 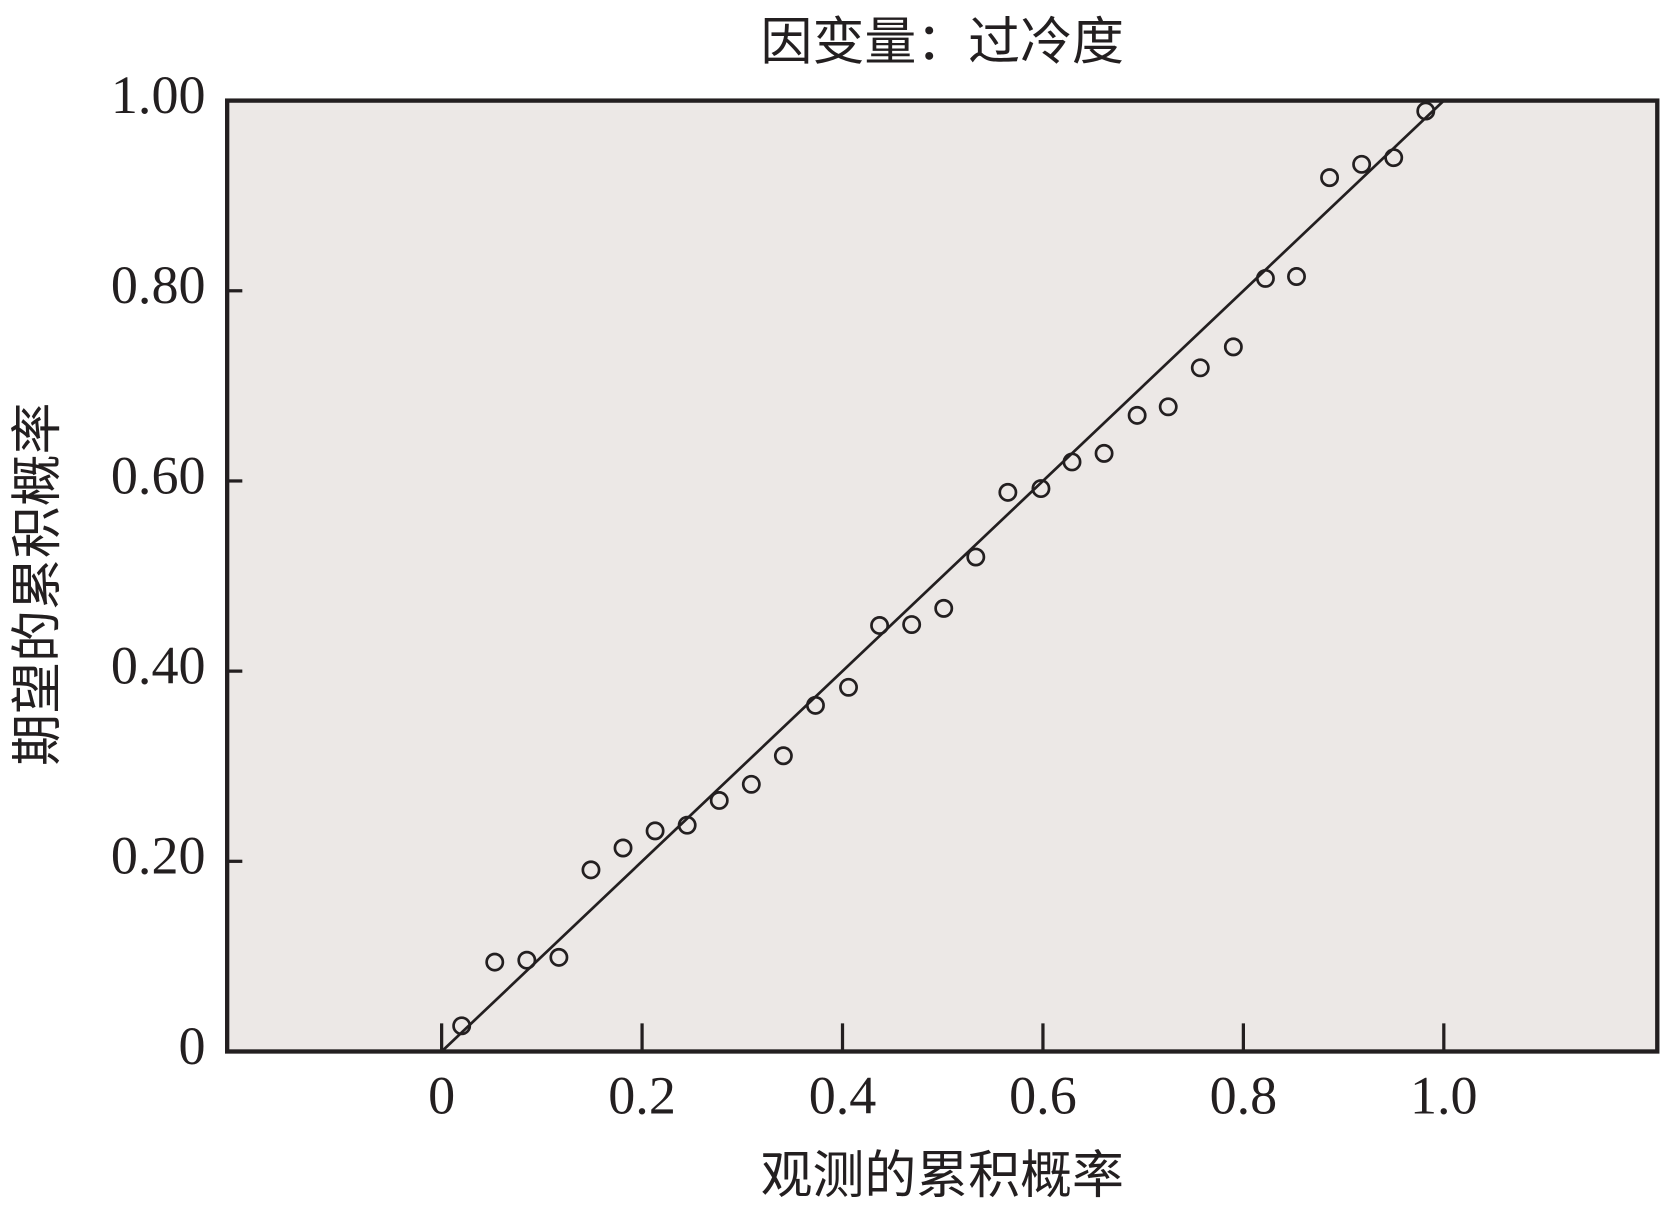 I want to click on y-tick-label: 0.20, so click(x=158, y=856).